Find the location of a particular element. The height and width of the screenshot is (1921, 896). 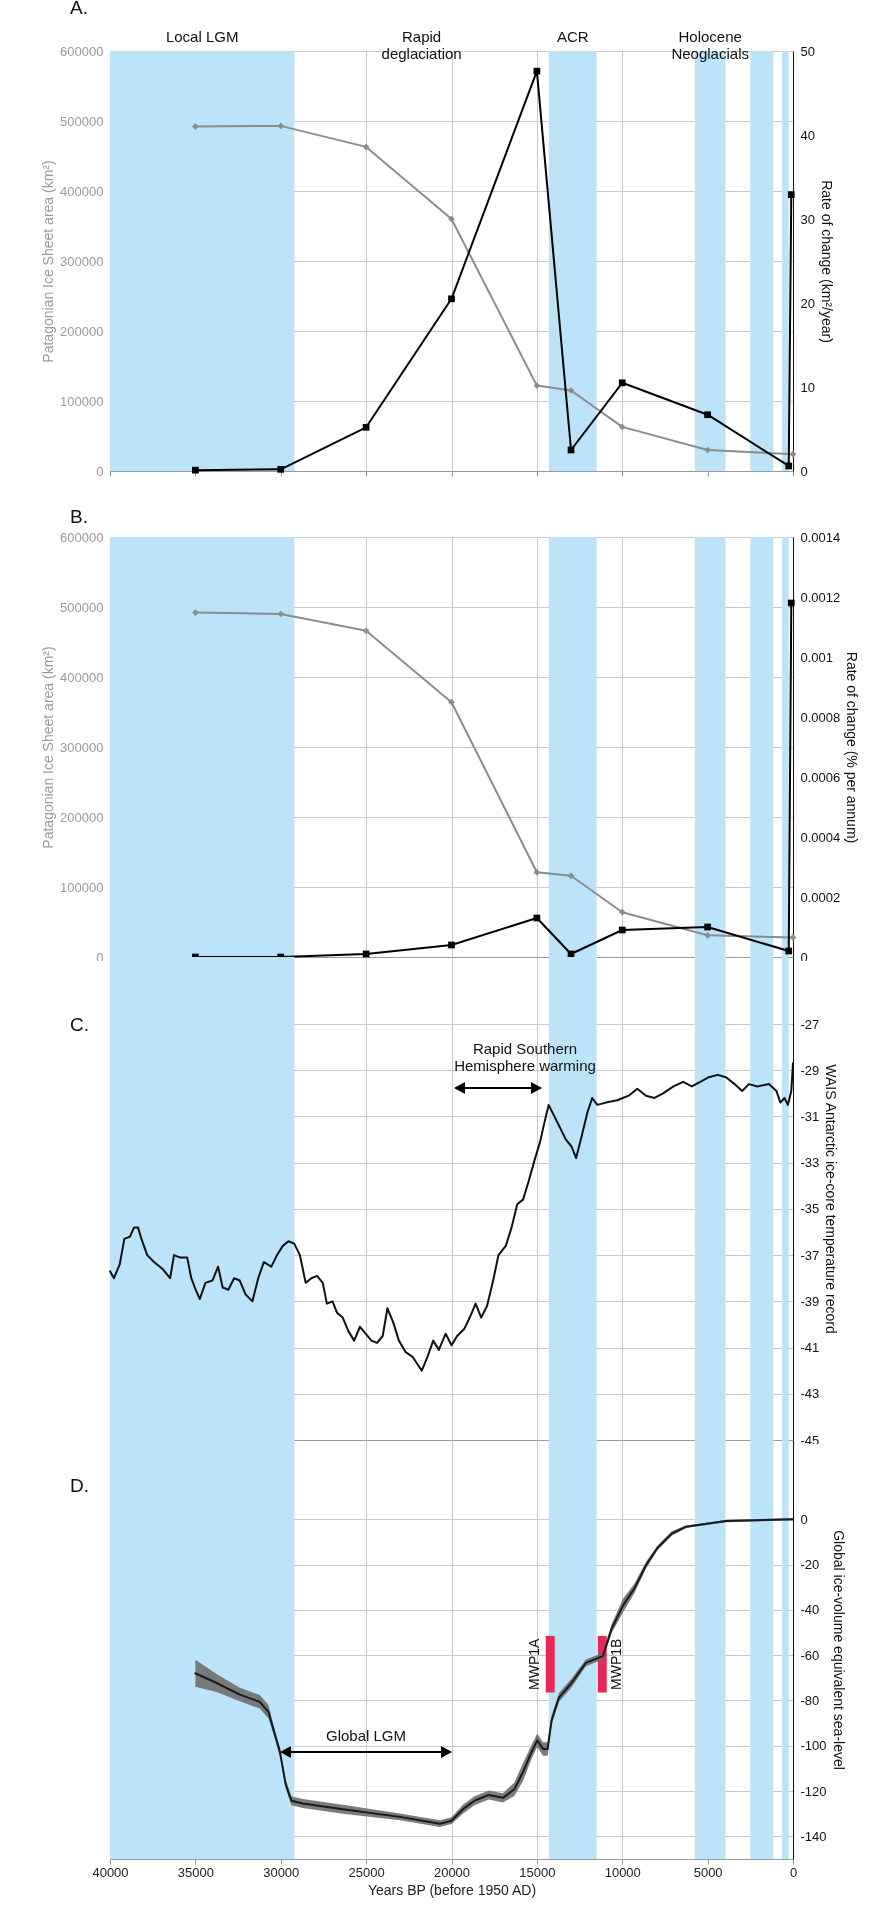

x-tick-label: 10000 is located at coordinates (622, 1872).